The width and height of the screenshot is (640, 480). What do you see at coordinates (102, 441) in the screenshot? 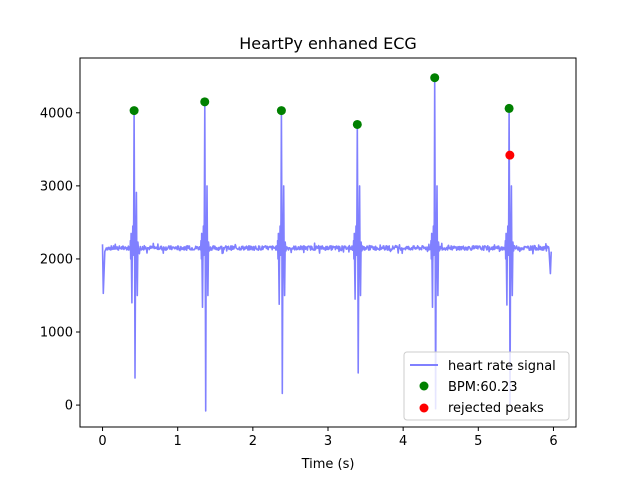
I see `x-tick-label: 0` at bounding box center [102, 441].